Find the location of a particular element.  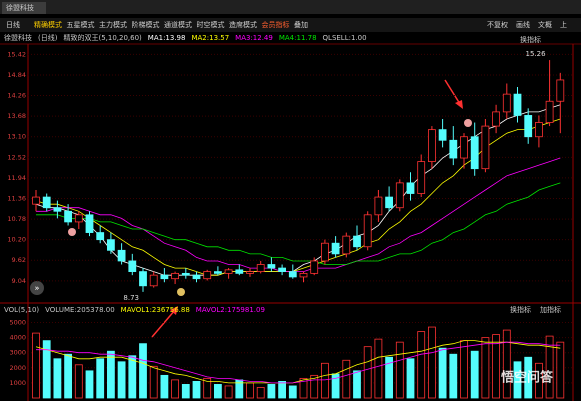

legend-text: MAVOL1:236756.88 is located at coordinates (155, 310).